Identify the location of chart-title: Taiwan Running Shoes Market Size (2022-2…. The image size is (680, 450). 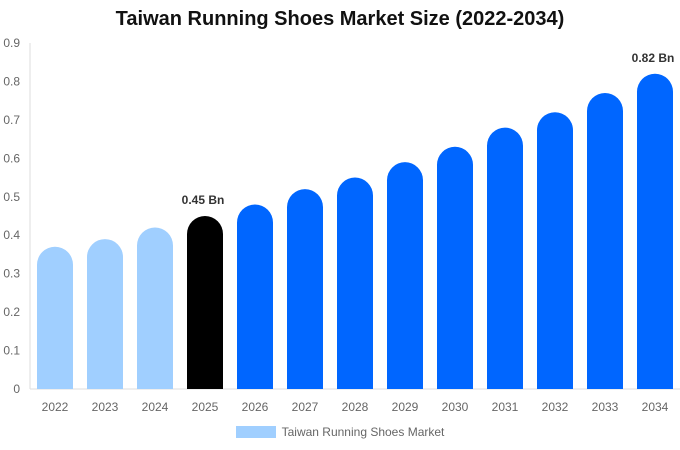
(340, 19).